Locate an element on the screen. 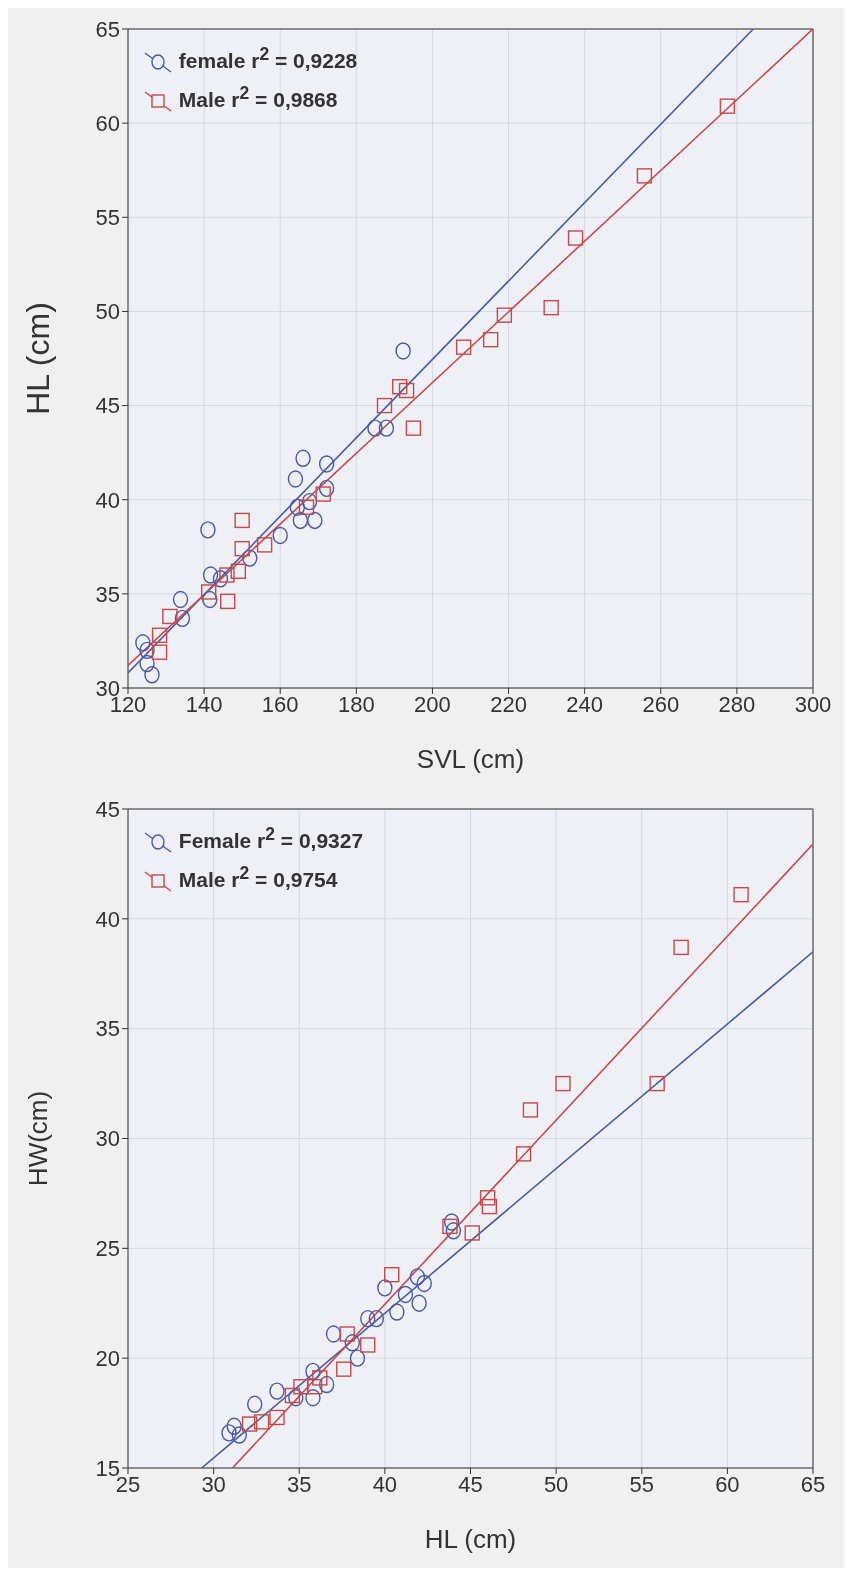 The image size is (852, 1592). x-tick-label: 60 is located at coordinates (727, 1484).